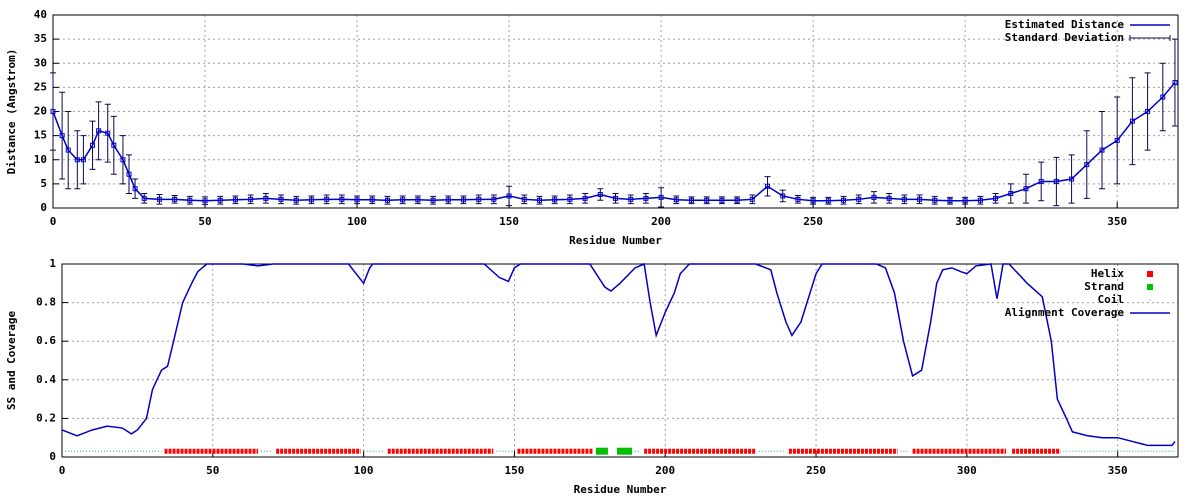  Describe the element at coordinates (40, 14) in the screenshot. I see `y-tick-label: 40` at that location.